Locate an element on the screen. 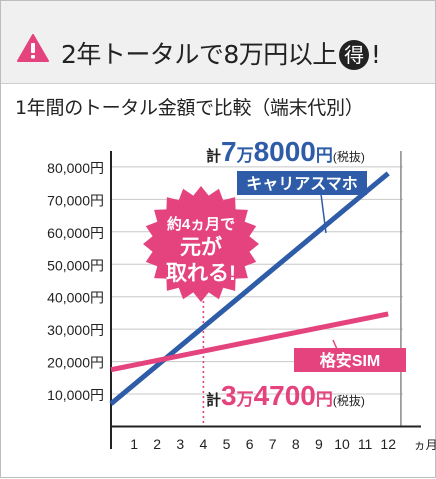  x-tick-label: 2 is located at coordinates (157, 444).